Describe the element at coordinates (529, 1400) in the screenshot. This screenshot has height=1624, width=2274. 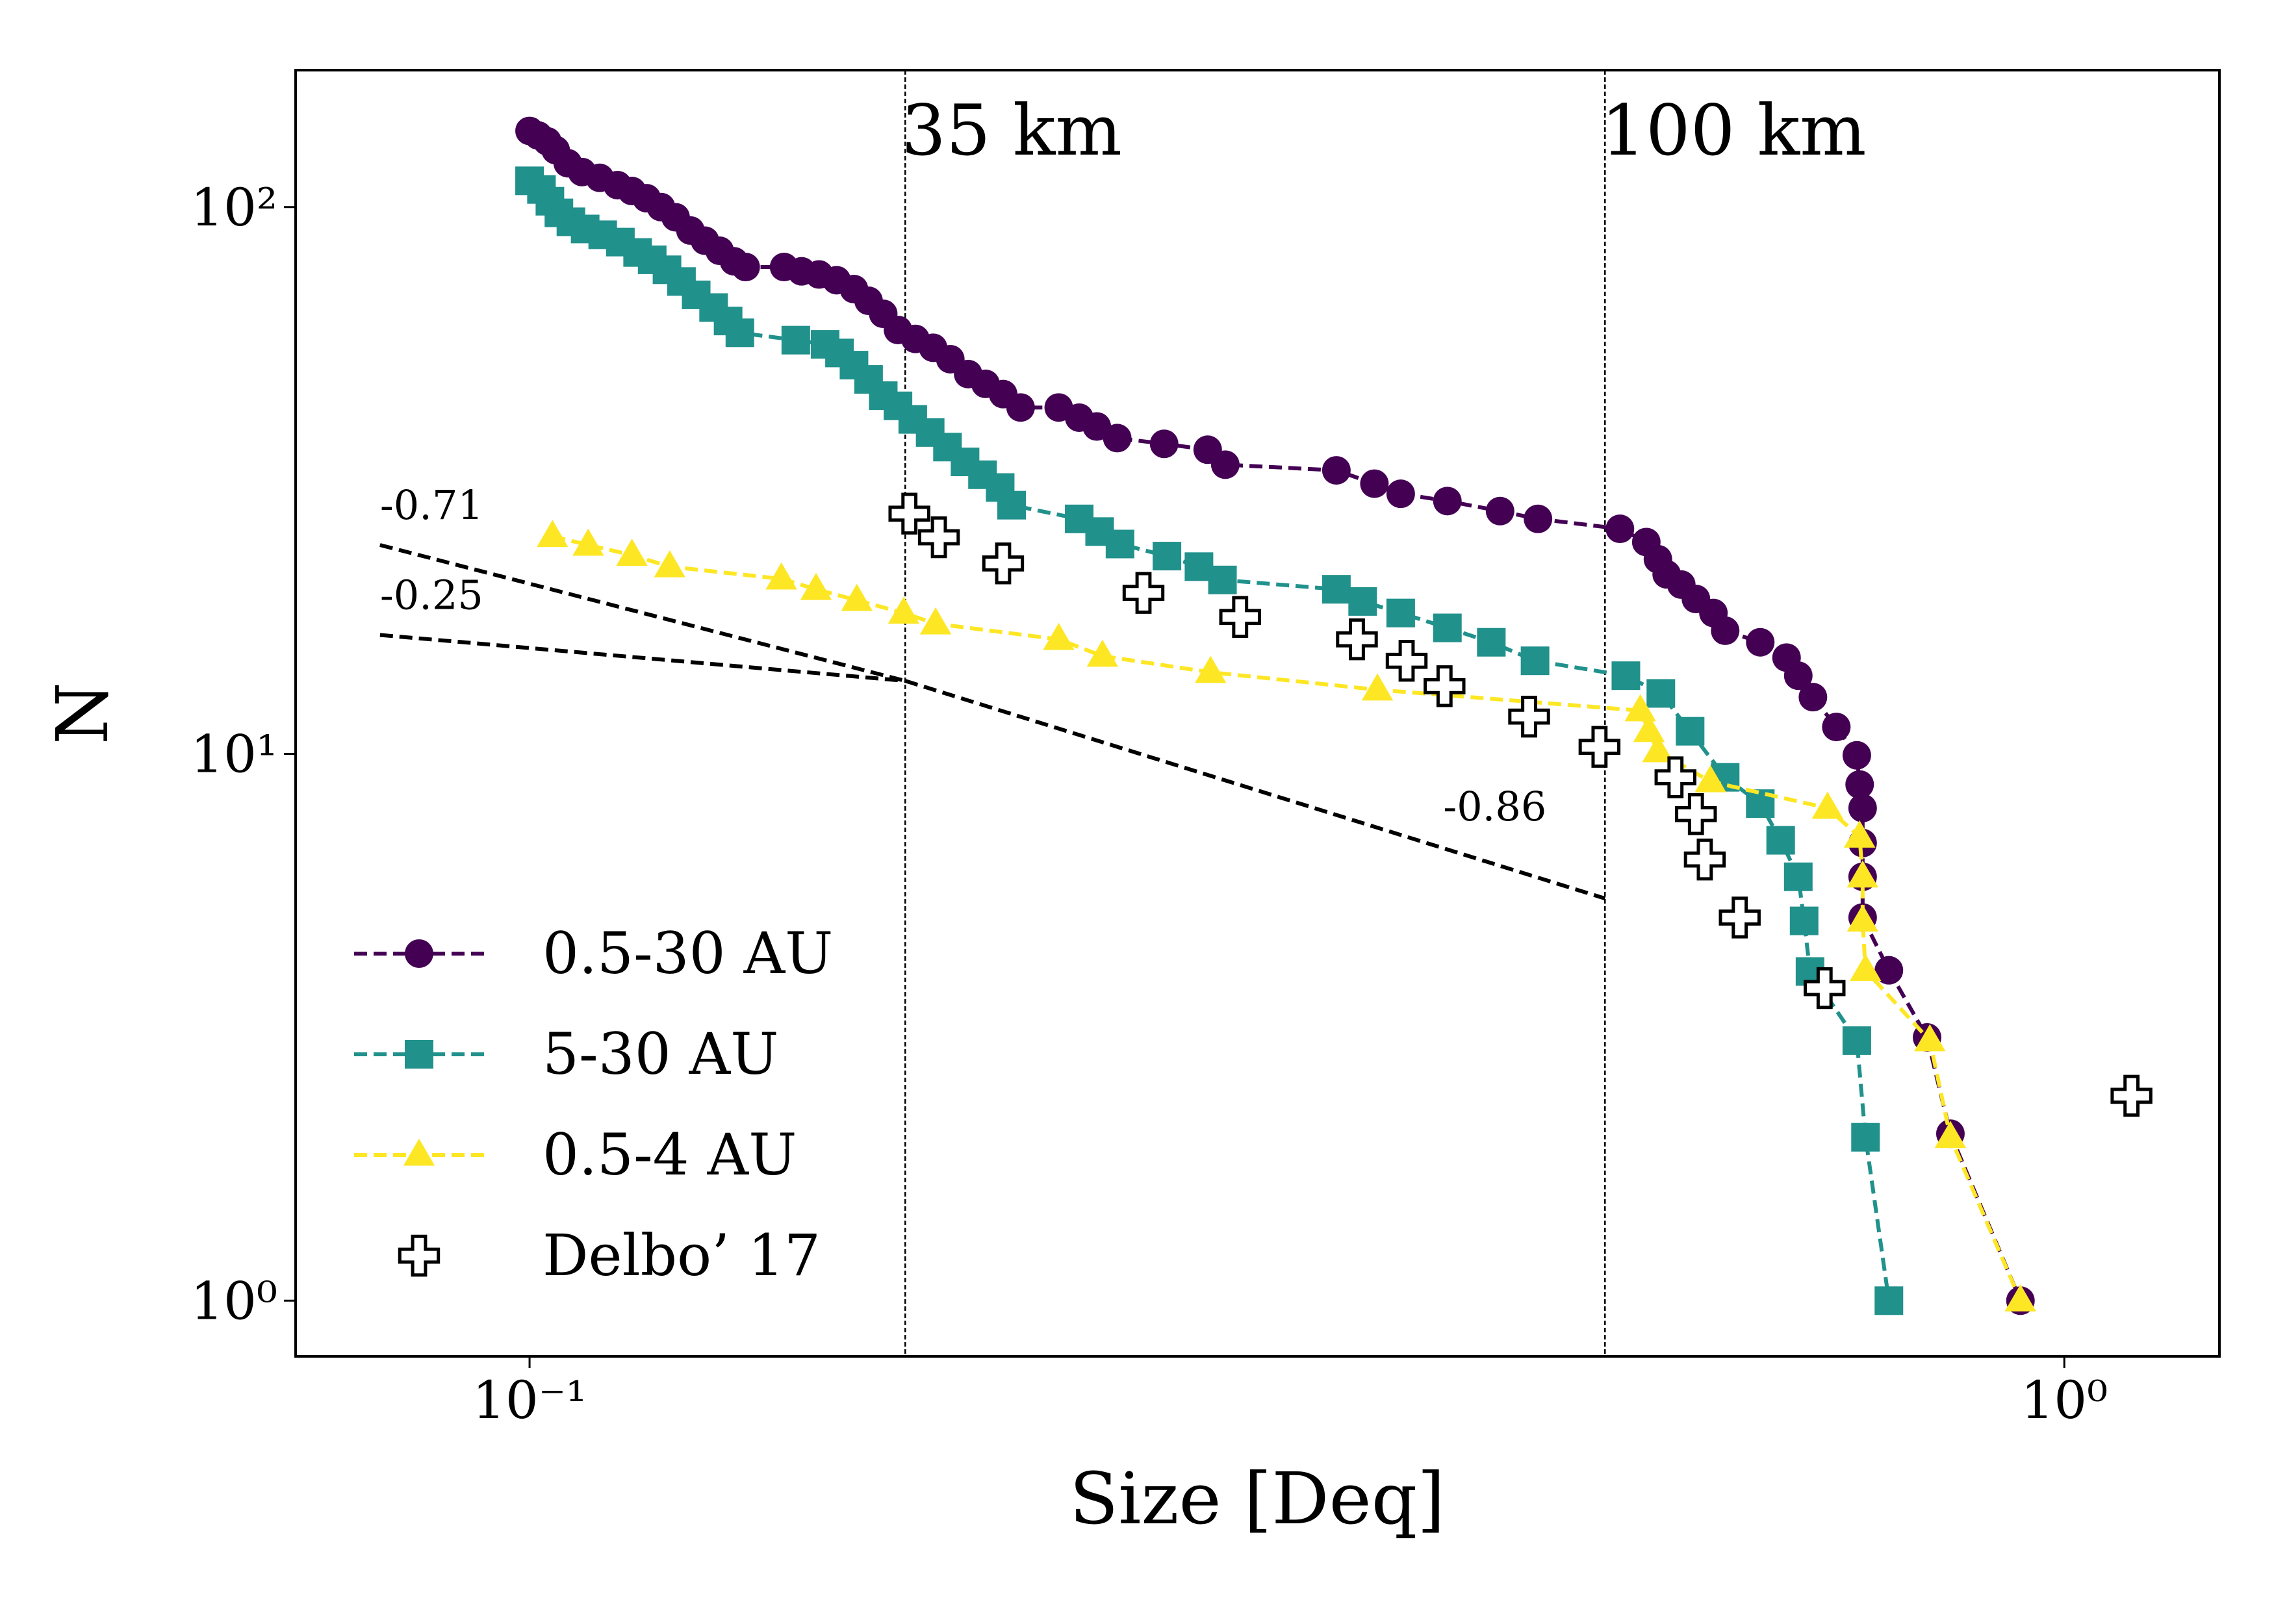
I see `x-tick-label: 10⁻¹` at that location.